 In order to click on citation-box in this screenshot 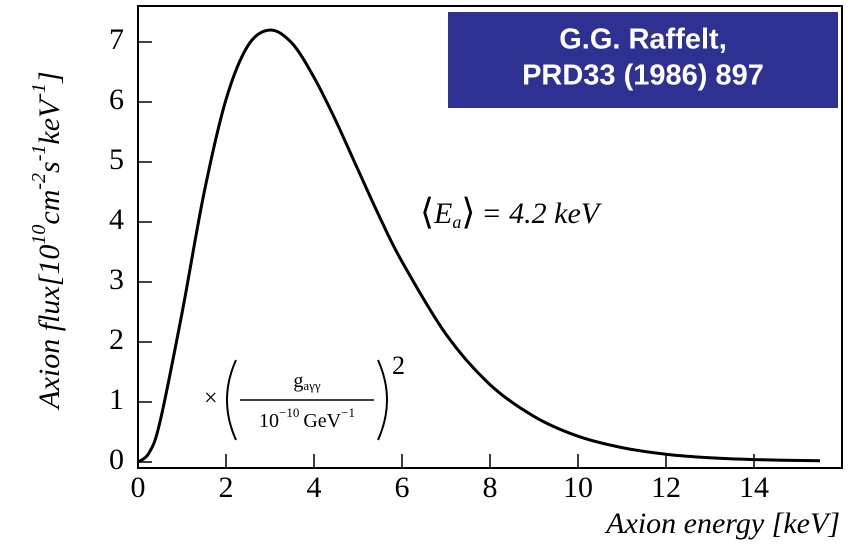, I will do `click(643, 60)`.